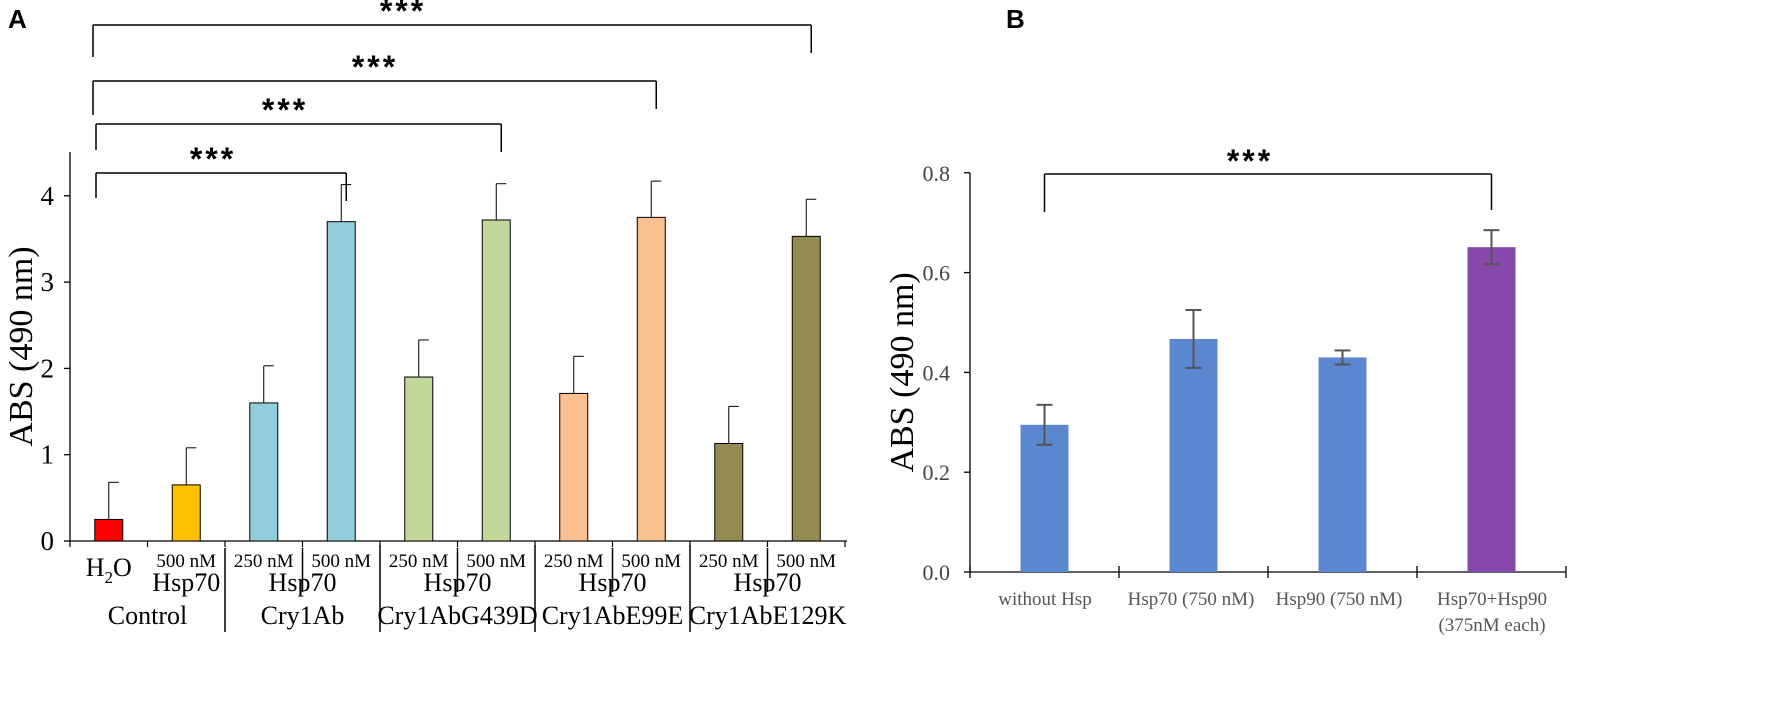 This screenshot has width=1772, height=718. What do you see at coordinates (1044, 599) in the screenshot?
I see `category-label: without Hsp` at bounding box center [1044, 599].